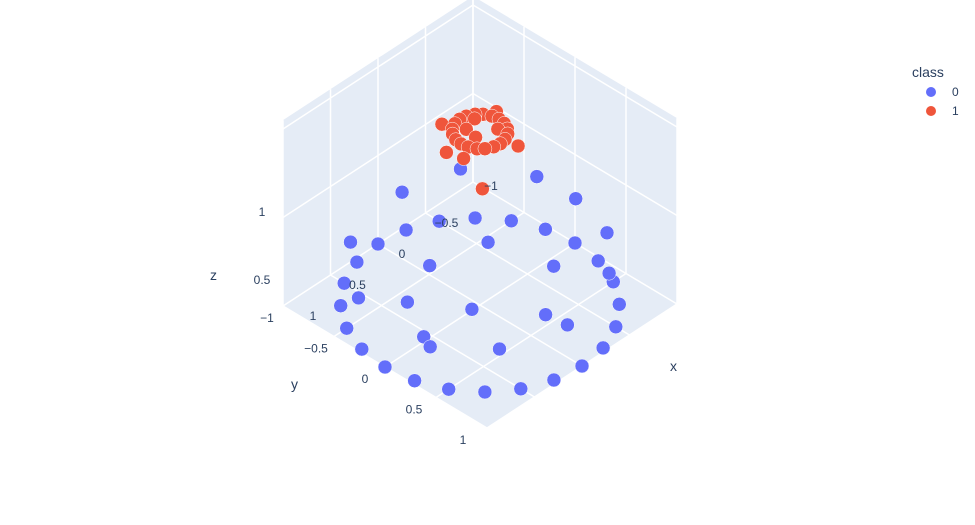 Image resolution: width=975 pixels, height=525 pixels. I want to click on y-tick-label: 1, so click(463, 440).